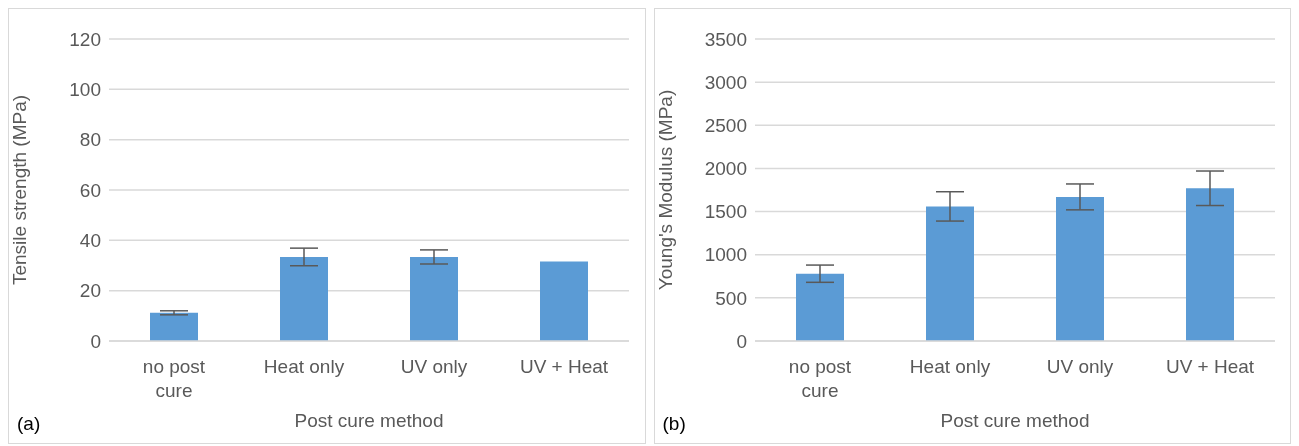  Describe the element at coordinates (90, 140) in the screenshot. I see `y-tick-label: 80` at that location.